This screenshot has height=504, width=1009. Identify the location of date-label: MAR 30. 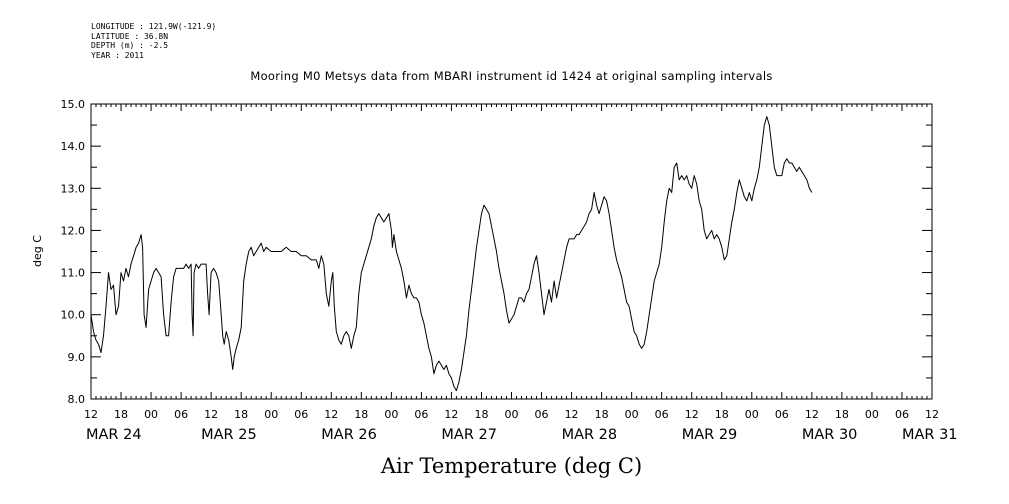
(830, 435).